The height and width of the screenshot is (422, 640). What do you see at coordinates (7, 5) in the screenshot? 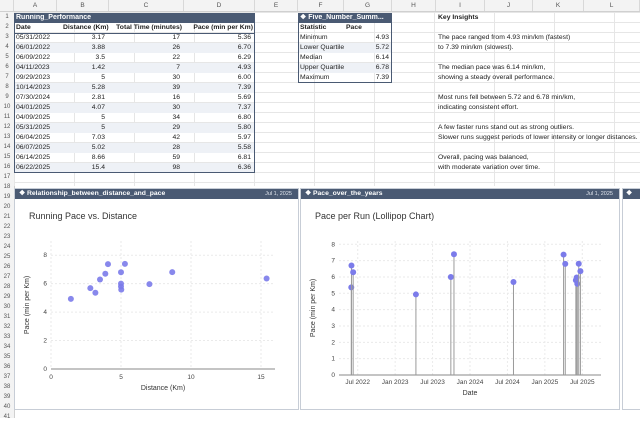
I see `select-all-corner` at bounding box center [7, 5].